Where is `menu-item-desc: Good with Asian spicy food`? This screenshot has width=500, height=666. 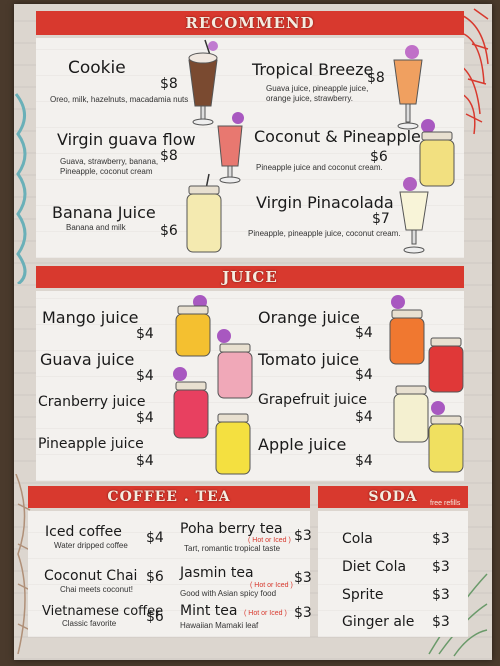 menu-item-desc: Good with Asian spicy food is located at coordinates (228, 593).